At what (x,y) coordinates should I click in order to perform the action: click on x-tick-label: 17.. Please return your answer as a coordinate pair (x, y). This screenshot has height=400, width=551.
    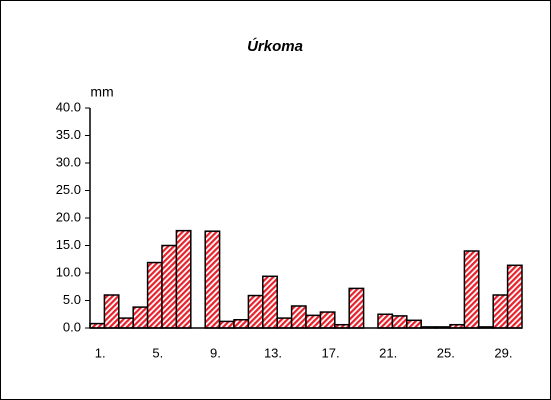
    Looking at the image, I should click on (331, 352).